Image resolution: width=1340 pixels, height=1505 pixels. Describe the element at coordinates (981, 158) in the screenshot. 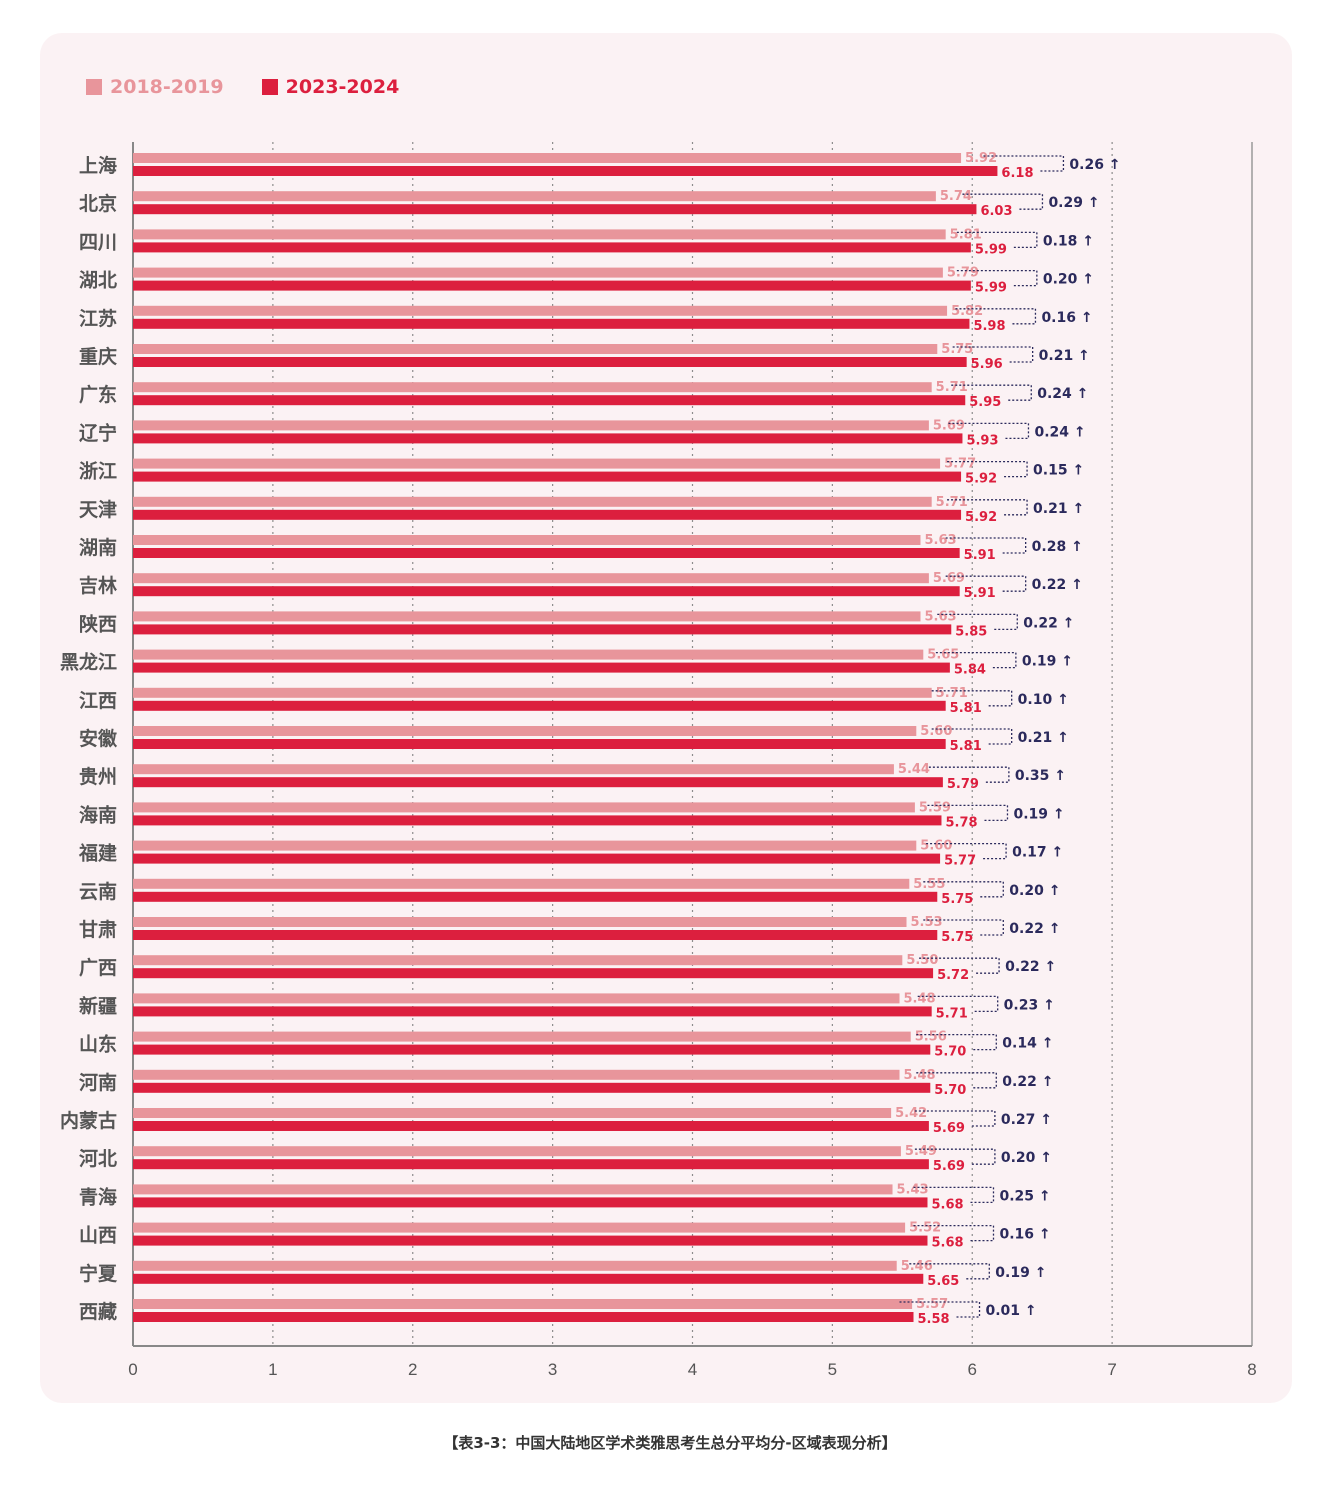

I see `value-label-2018-2019: 5.92` at that location.